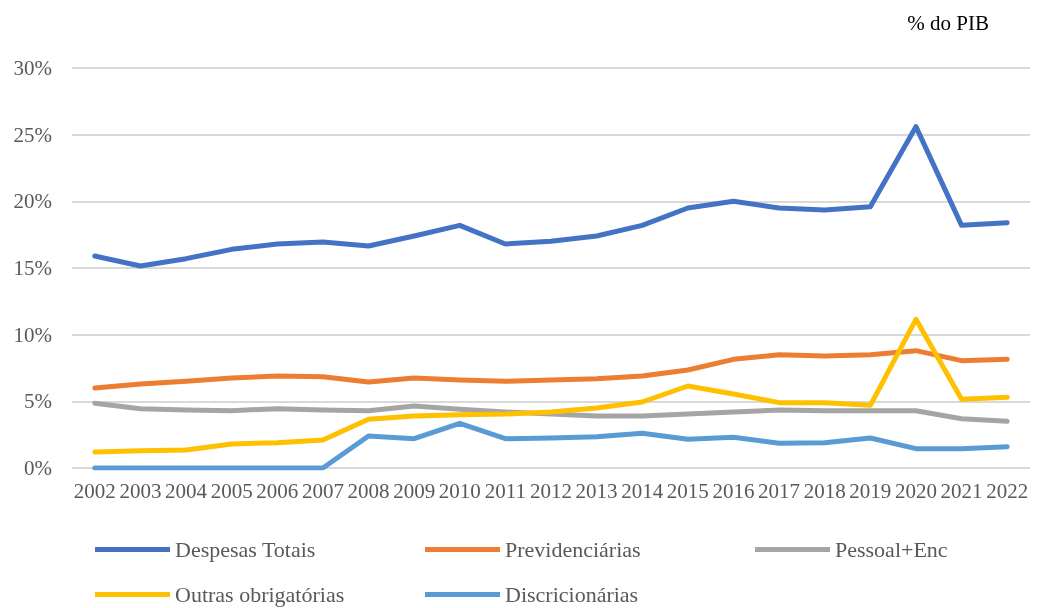 The width and height of the screenshot is (1037, 608). Describe the element at coordinates (459, 490) in the screenshot. I see `x-tick-label: 2010` at that location.